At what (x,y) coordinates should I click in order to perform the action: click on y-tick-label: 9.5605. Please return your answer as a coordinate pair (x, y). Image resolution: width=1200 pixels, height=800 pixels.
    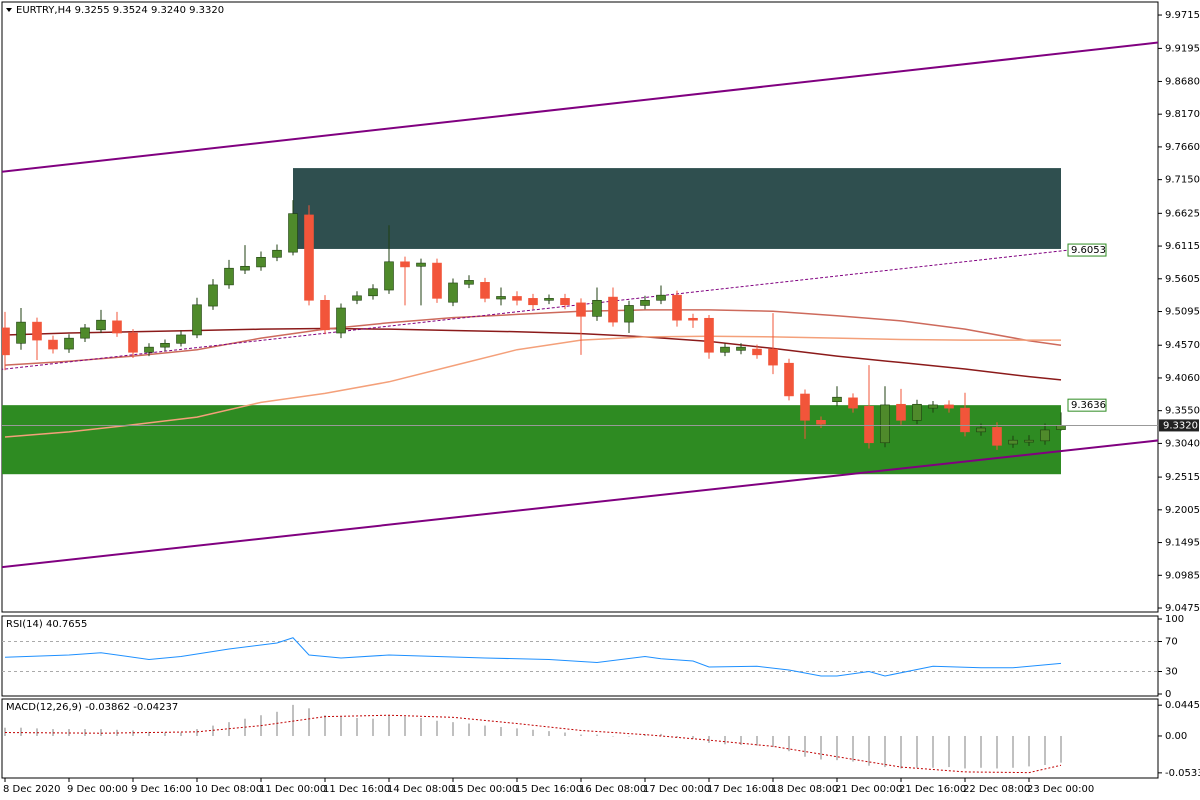
    Looking at the image, I should click on (1182, 279).